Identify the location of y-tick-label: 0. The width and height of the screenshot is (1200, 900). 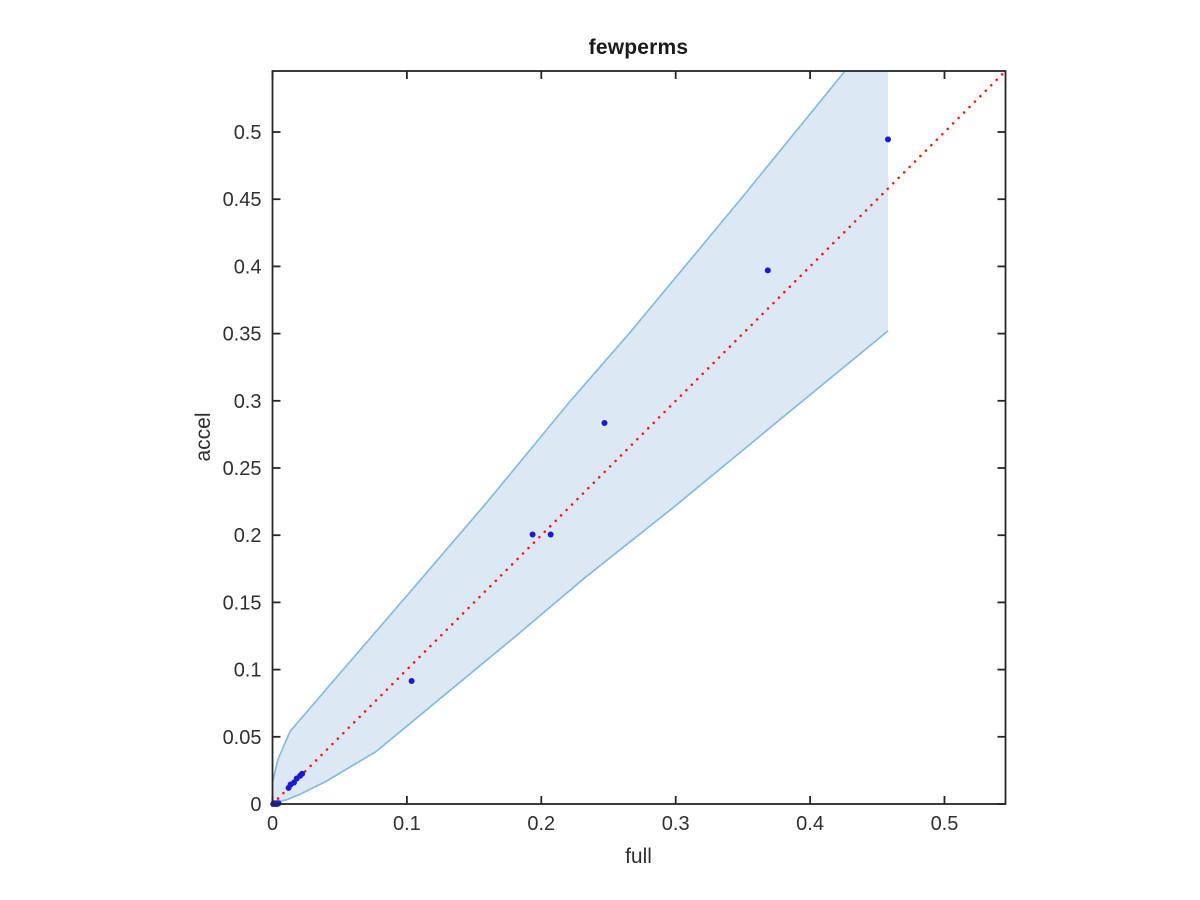
(255, 805).